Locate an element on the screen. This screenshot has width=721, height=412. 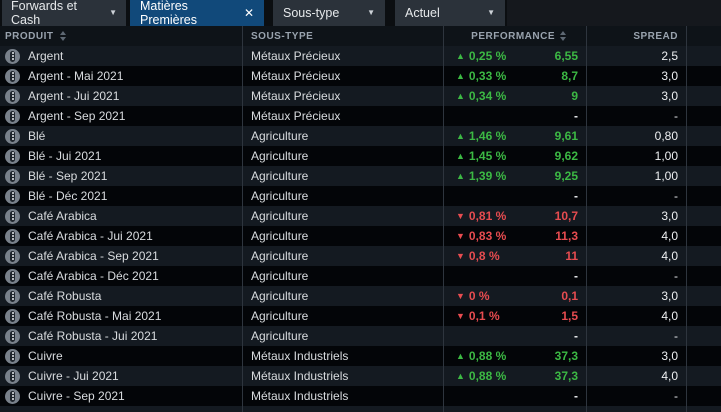
performance-cell: ▲ 0,33 % 8,7 is located at coordinates (514, 76).